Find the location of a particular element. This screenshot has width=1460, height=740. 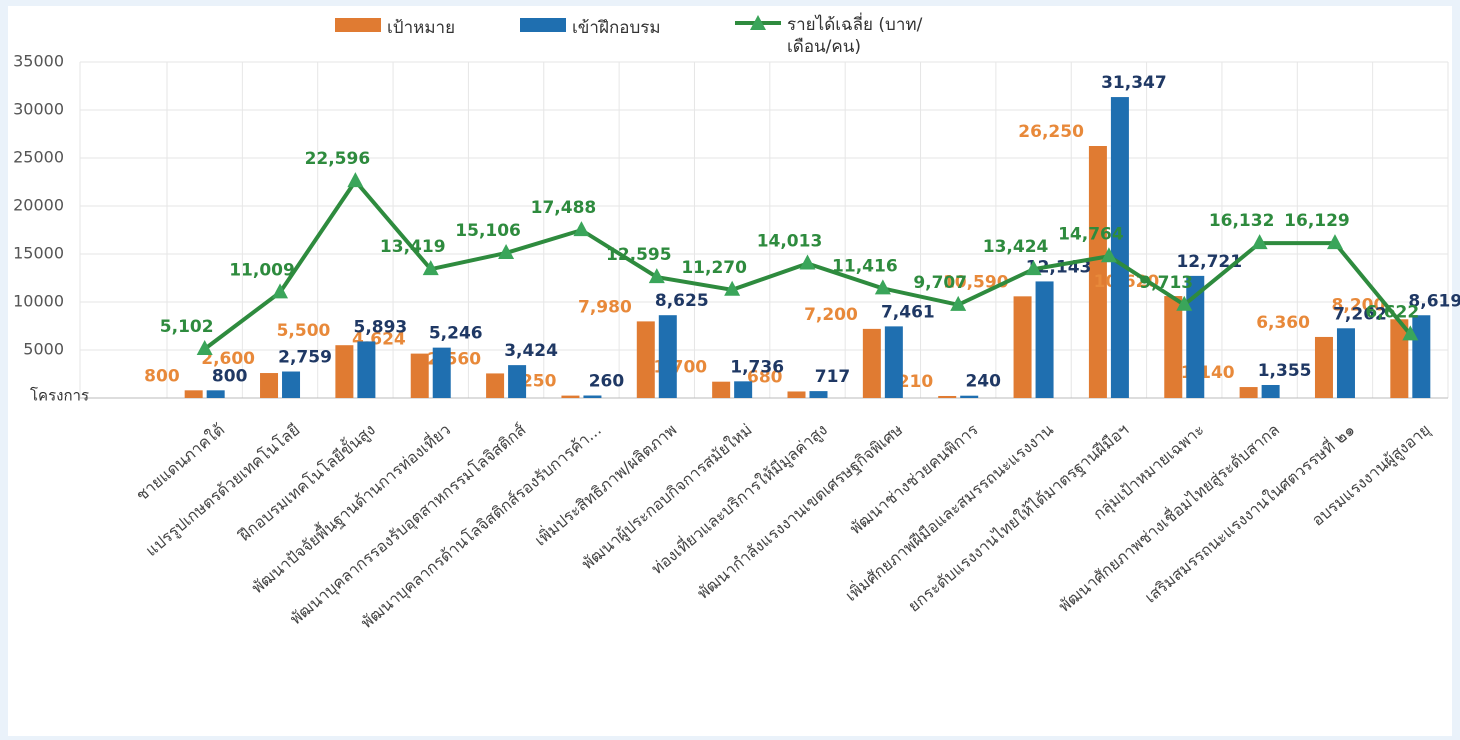

data-label: 2,600 is located at coordinates (228, 359).